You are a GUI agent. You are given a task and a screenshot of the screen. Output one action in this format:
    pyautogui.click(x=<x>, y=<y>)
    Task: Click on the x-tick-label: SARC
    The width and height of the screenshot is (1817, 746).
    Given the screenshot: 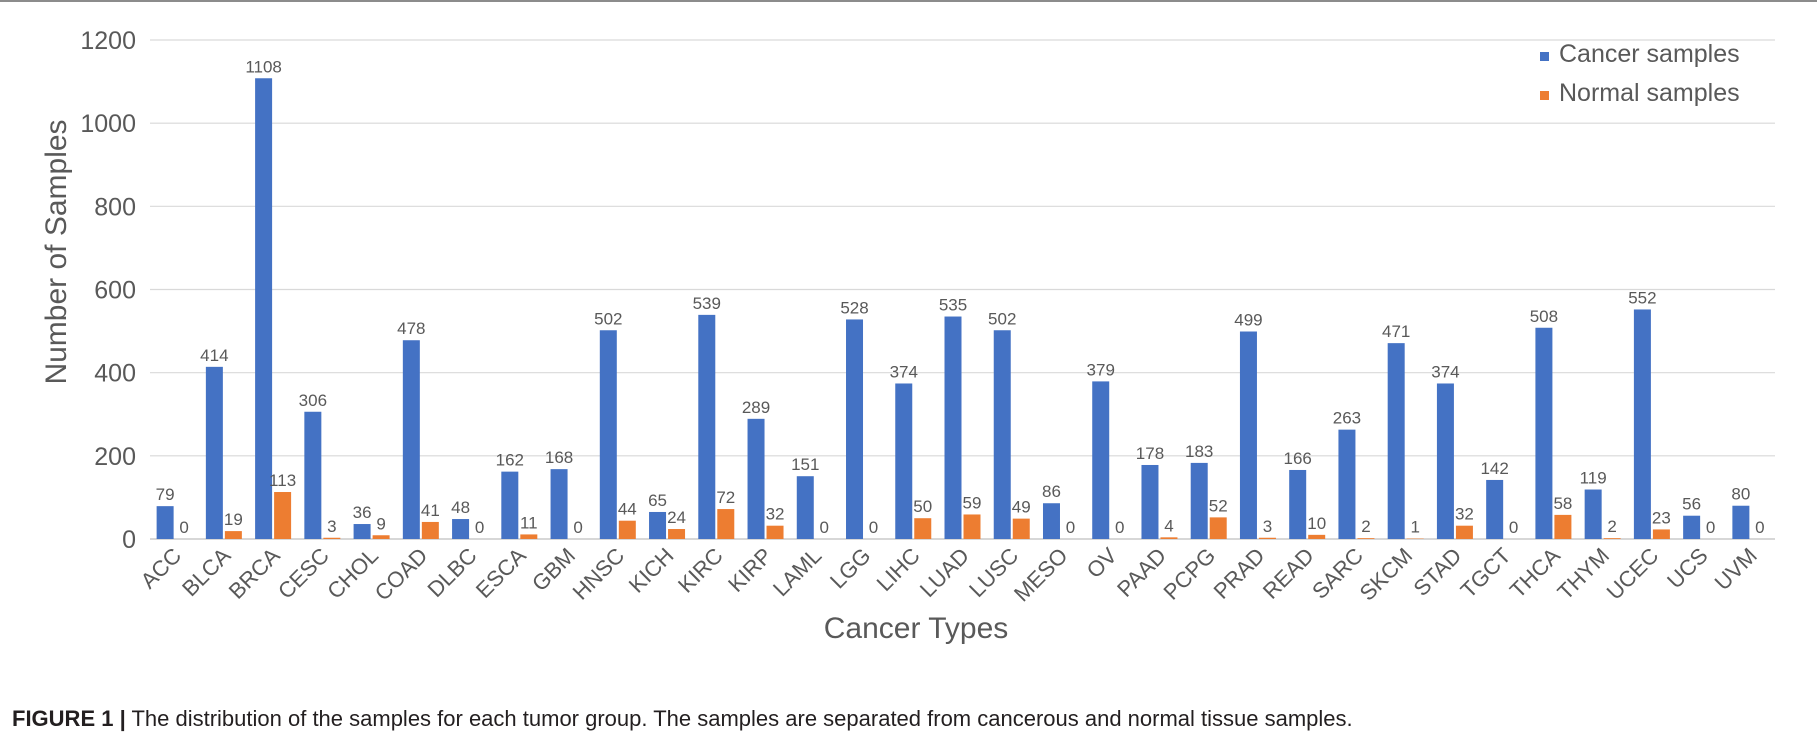 What is the action you would take?
    pyautogui.click(x=1337, y=573)
    